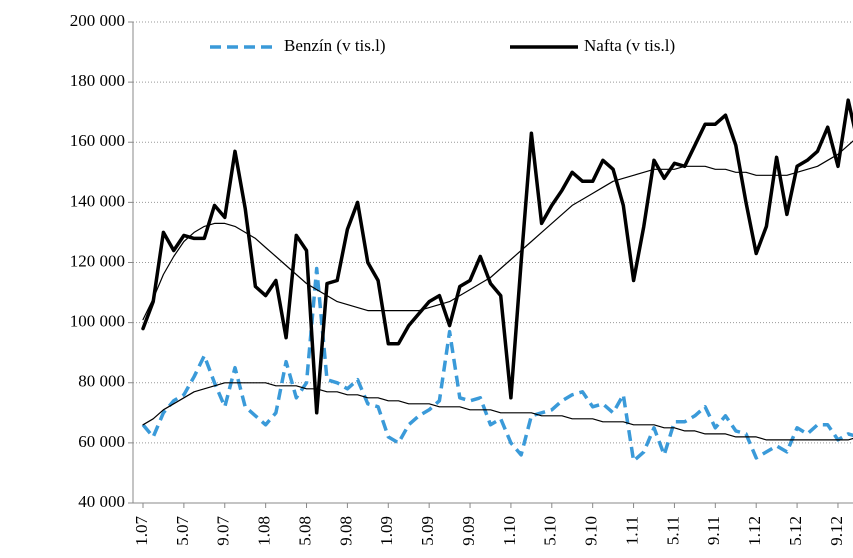  What do you see at coordinates (97, 20) in the screenshot?
I see `y-tick-label: 200 000` at bounding box center [97, 20].